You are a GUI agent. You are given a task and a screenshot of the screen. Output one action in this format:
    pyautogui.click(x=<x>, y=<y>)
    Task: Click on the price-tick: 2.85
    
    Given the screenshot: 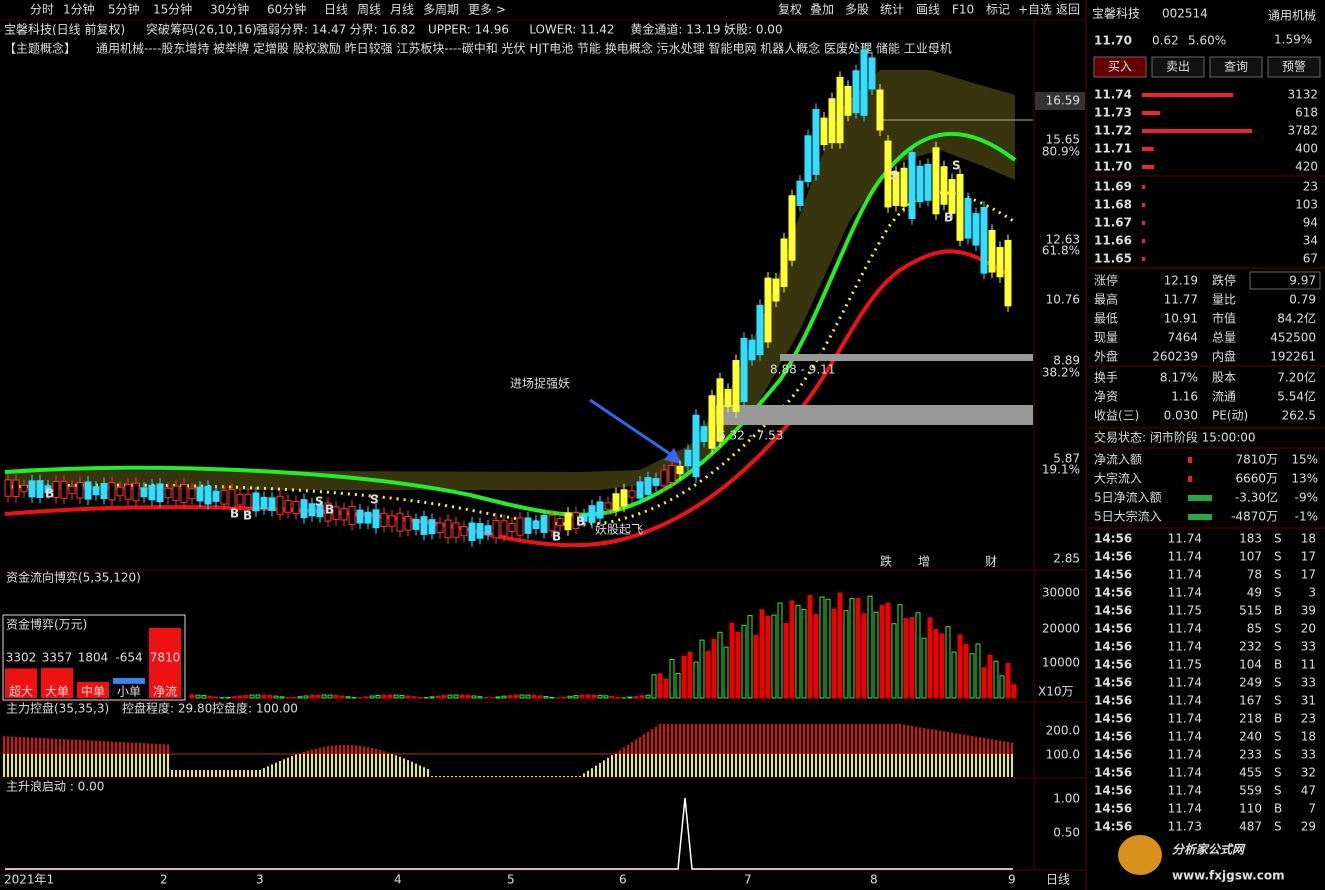 What is the action you would take?
    pyautogui.click(x=1066, y=559)
    